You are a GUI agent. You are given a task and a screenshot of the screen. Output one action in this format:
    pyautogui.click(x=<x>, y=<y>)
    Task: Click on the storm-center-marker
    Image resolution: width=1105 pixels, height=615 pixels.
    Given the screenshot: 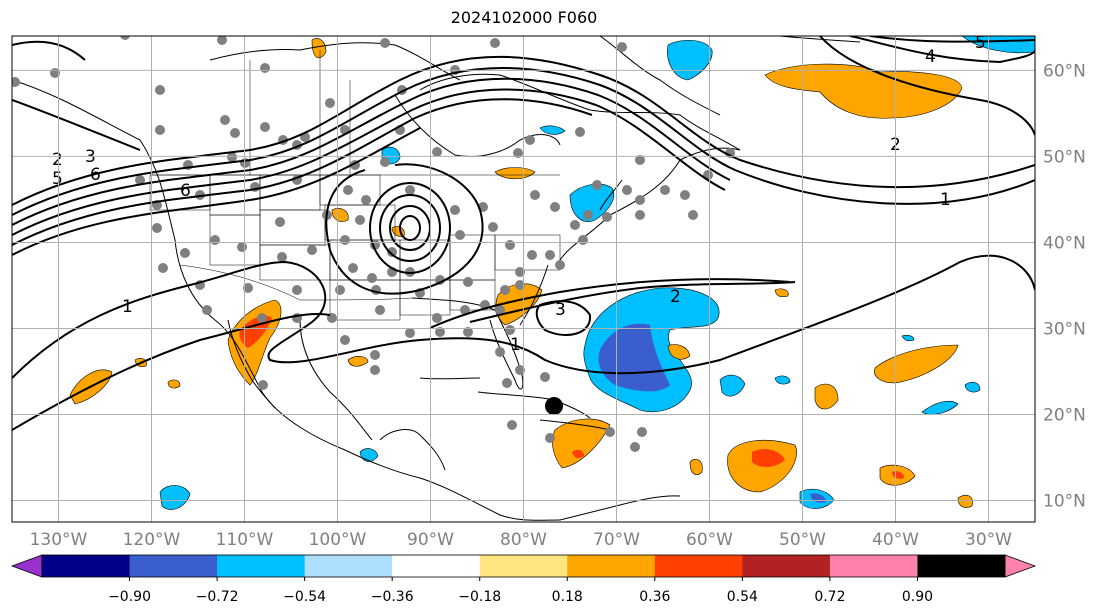 What is the action you would take?
    pyautogui.click(x=554, y=406)
    